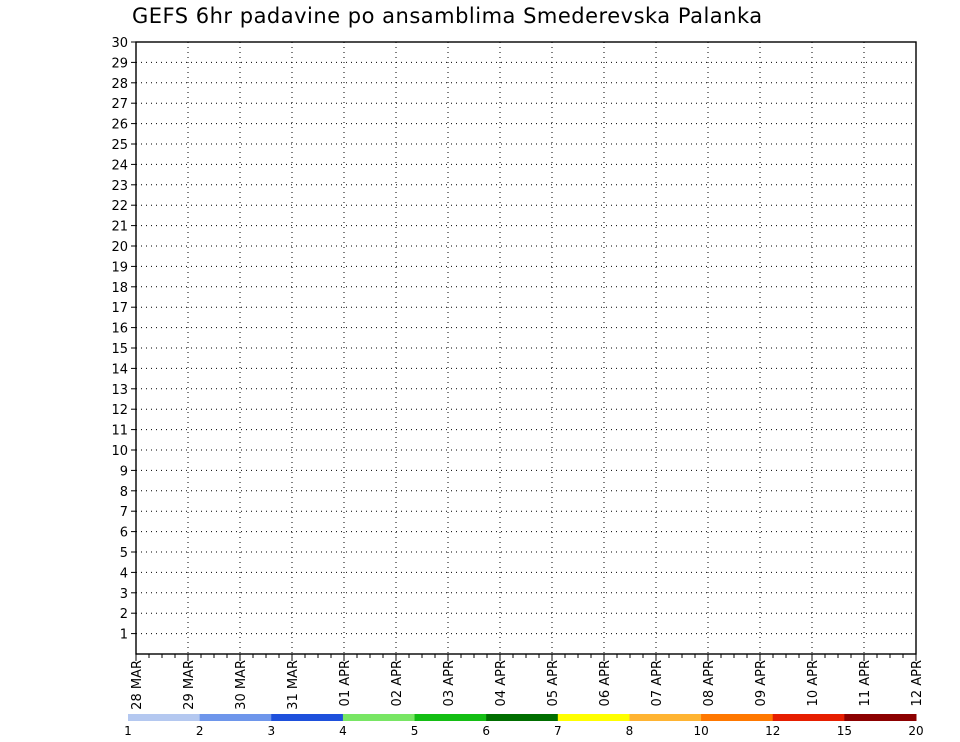 This screenshot has width=960, height=742. Describe the element at coordinates (200, 731) in the screenshot. I see `colorbar-label: 2` at that location.